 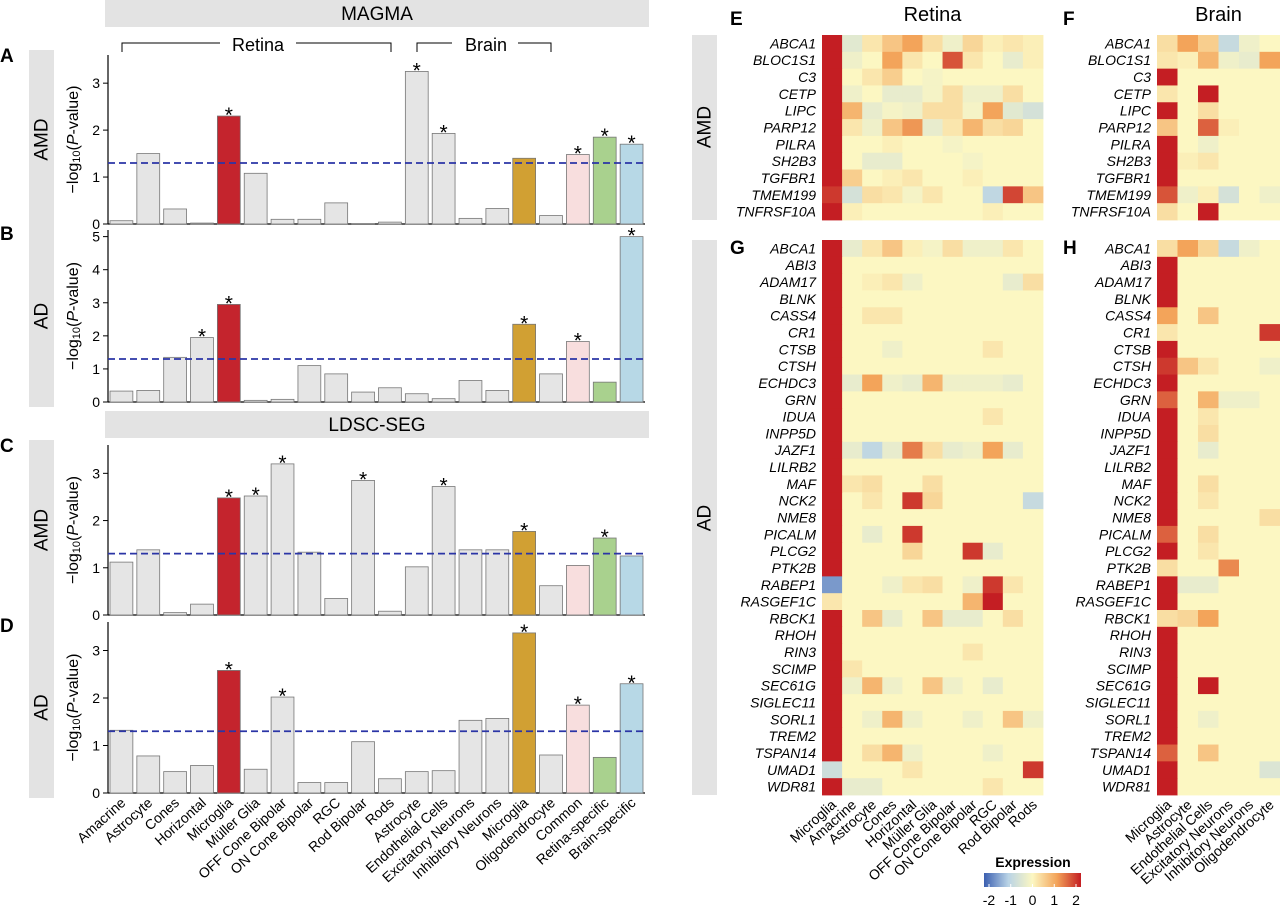 What do you see at coordinates (1133, 94) in the screenshot?
I see `gene-label: CETP` at bounding box center [1133, 94].